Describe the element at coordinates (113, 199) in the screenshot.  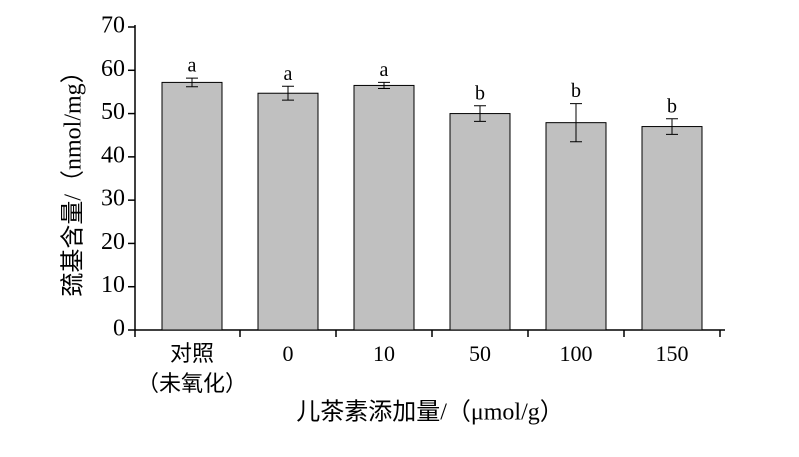
I see `y-tick-label: 30` at that location.